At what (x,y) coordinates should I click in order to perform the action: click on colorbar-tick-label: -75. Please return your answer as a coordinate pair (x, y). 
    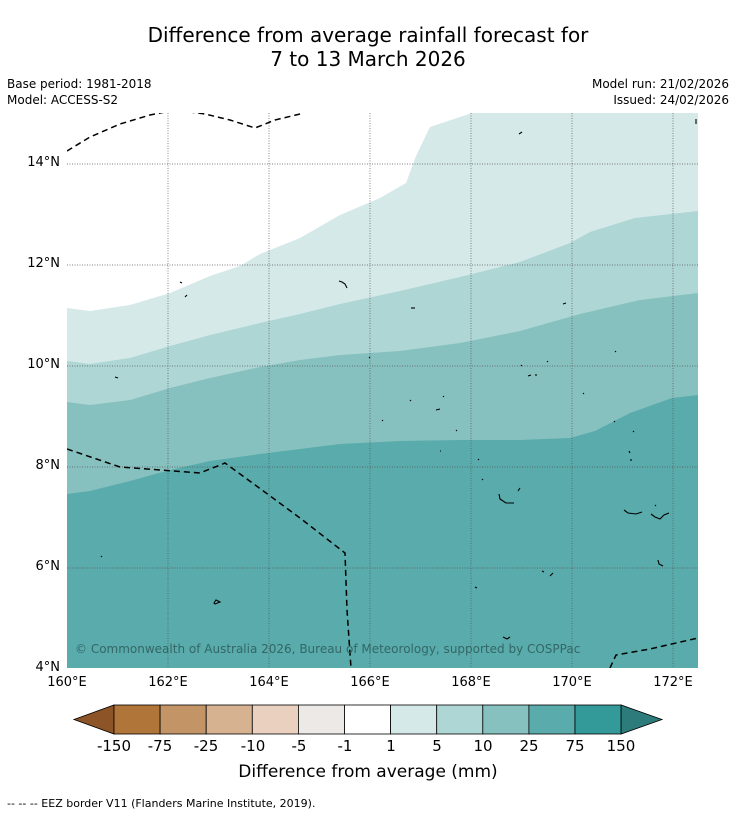
    Looking at the image, I should click on (160, 746).